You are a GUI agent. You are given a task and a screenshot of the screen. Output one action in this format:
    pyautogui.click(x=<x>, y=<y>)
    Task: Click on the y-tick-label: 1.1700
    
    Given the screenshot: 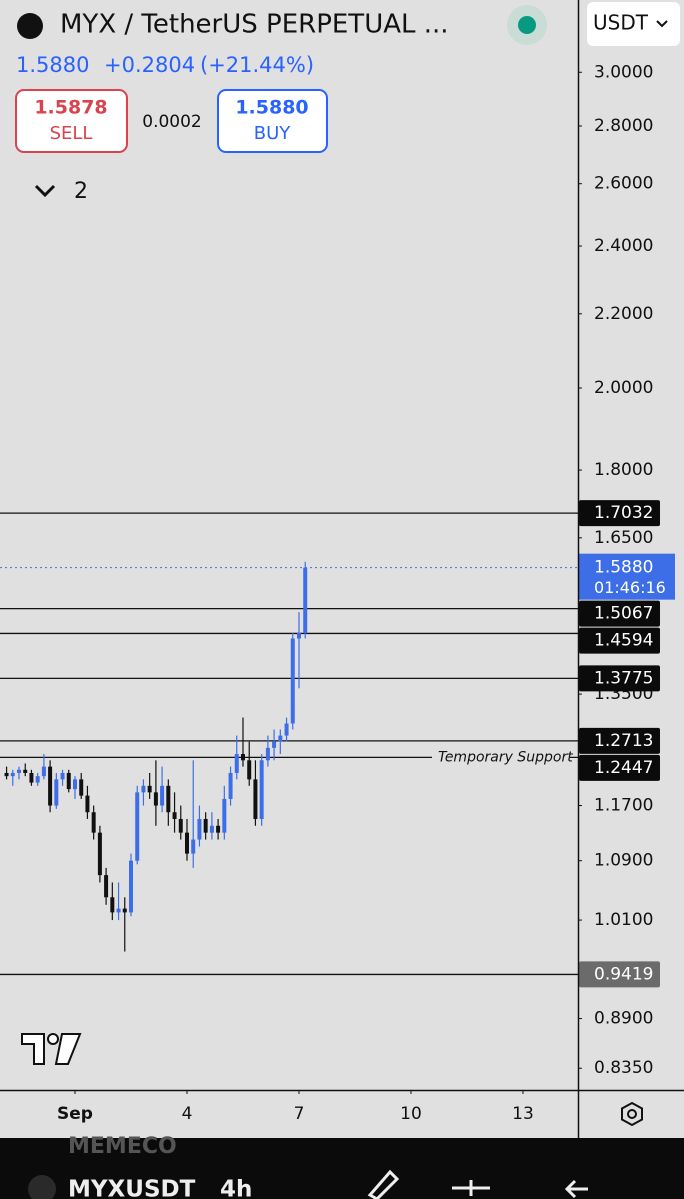 What is the action you would take?
    pyautogui.click(x=623, y=806)
    